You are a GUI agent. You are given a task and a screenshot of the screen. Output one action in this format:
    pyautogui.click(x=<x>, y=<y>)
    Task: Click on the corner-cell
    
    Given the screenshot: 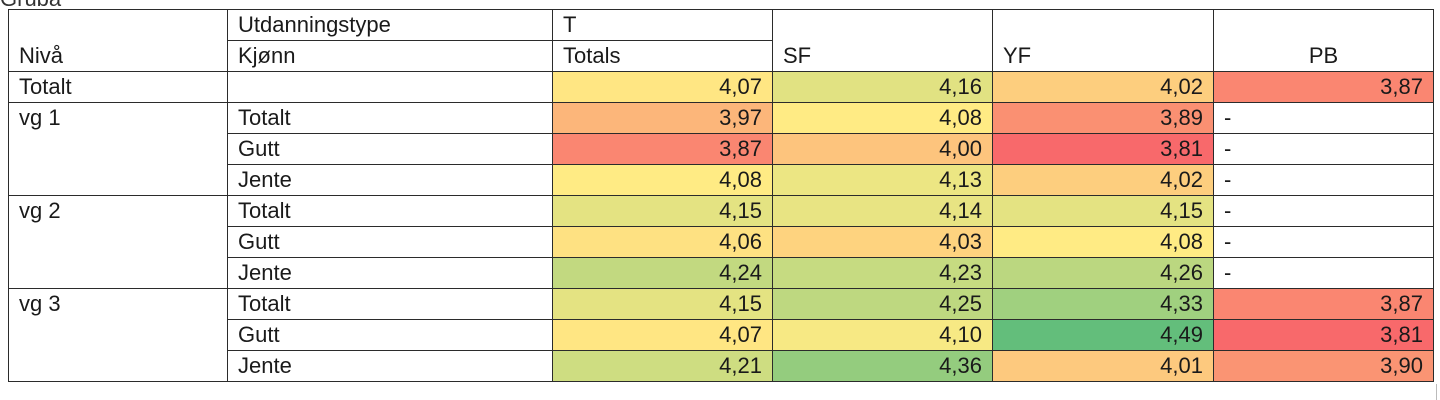 What is the action you would take?
    pyautogui.click(x=118, y=25)
    